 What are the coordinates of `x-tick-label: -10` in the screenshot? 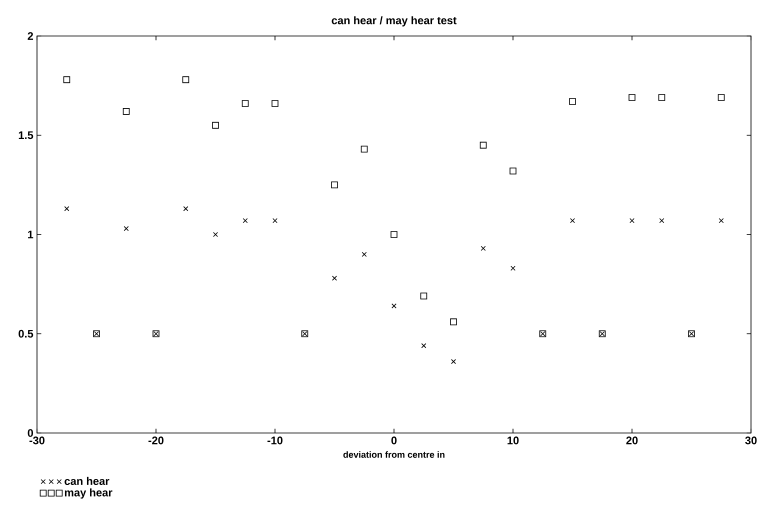 It's located at (274, 440).